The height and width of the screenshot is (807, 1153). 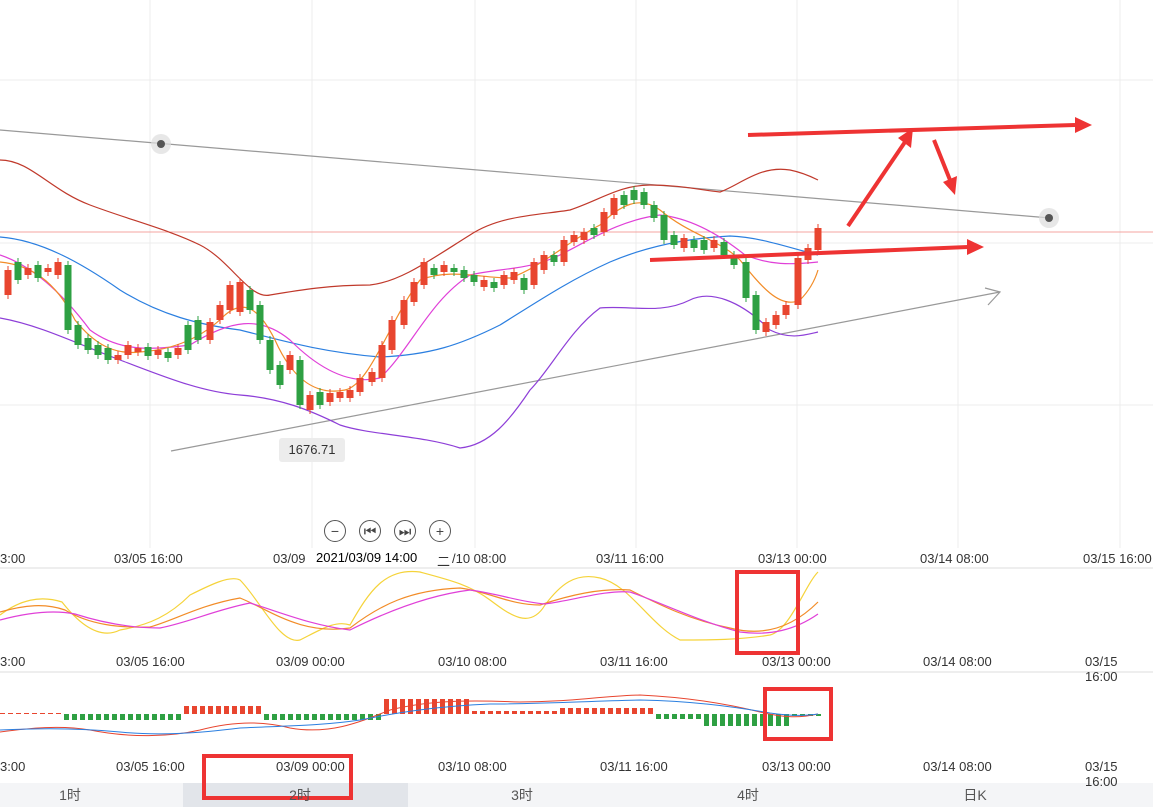 I want to click on tab-3h: 3时, so click(x=522, y=795).